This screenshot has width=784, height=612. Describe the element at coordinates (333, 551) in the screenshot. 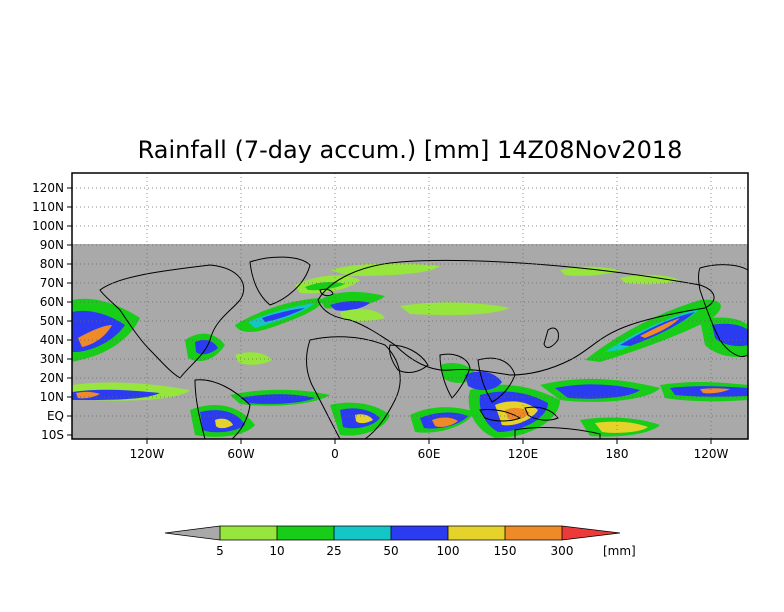

I see `colorbar-label: 25` at that location.